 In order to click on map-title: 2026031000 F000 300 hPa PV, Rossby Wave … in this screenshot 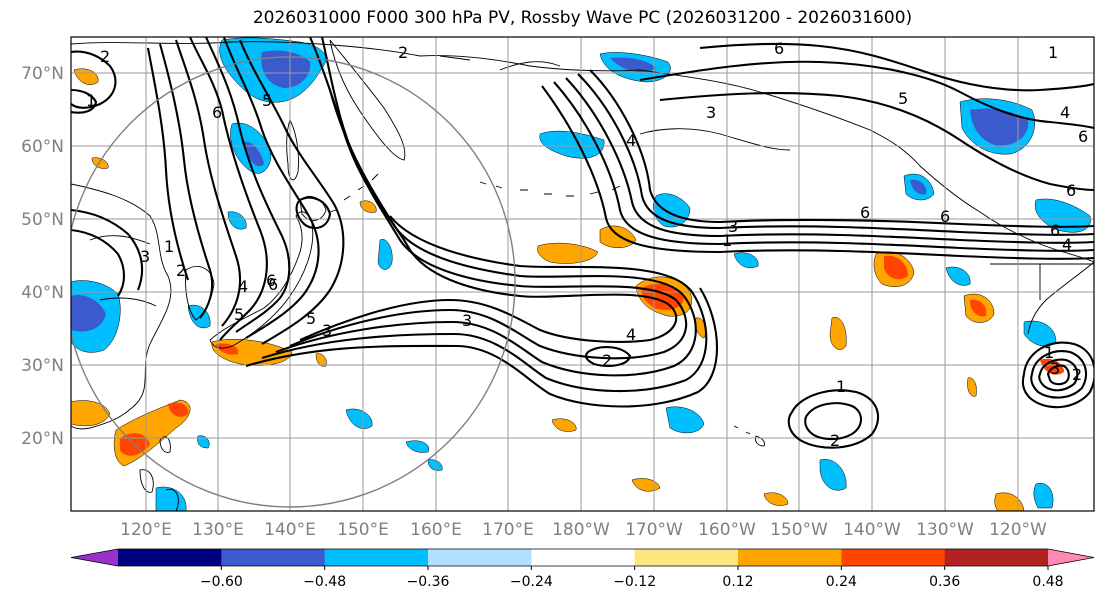, I will do `click(582, 18)`.